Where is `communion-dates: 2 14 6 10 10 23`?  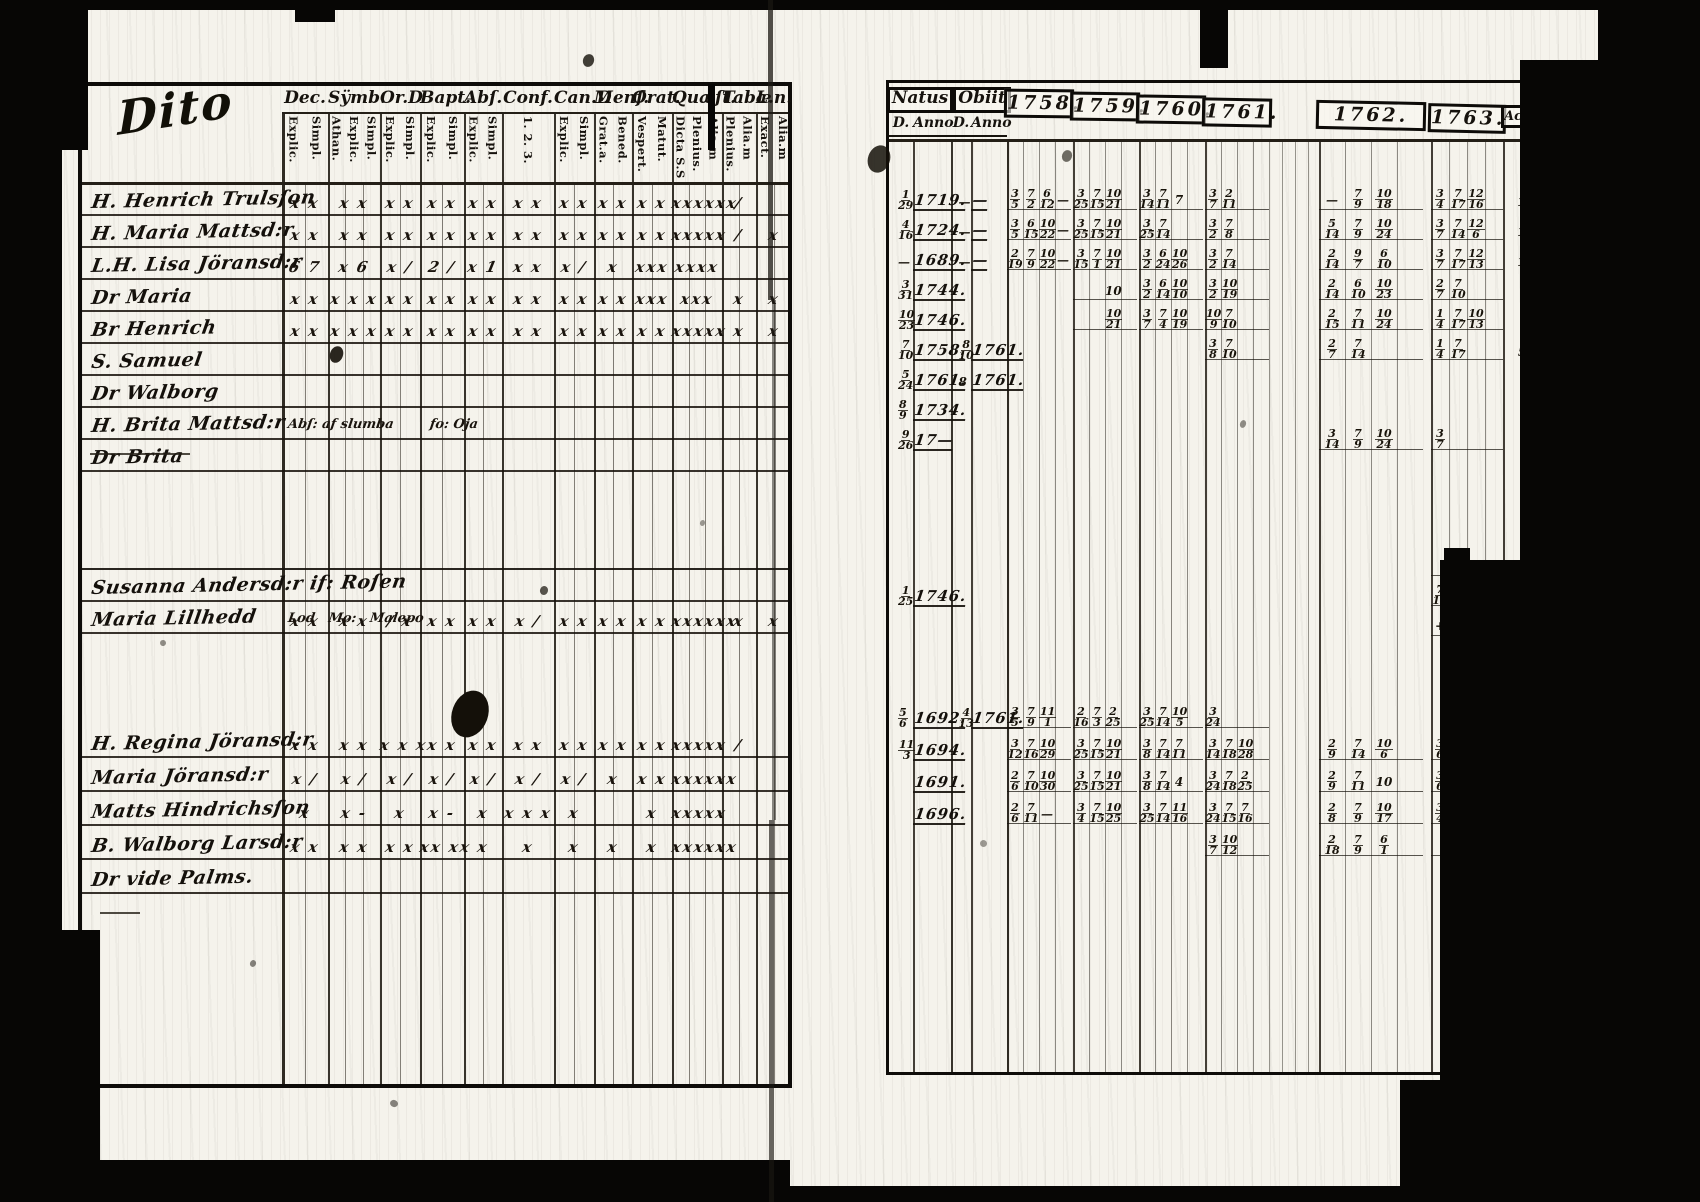 communion-dates: 2 14 6 10 10 23 is located at coordinates (1371, 289).